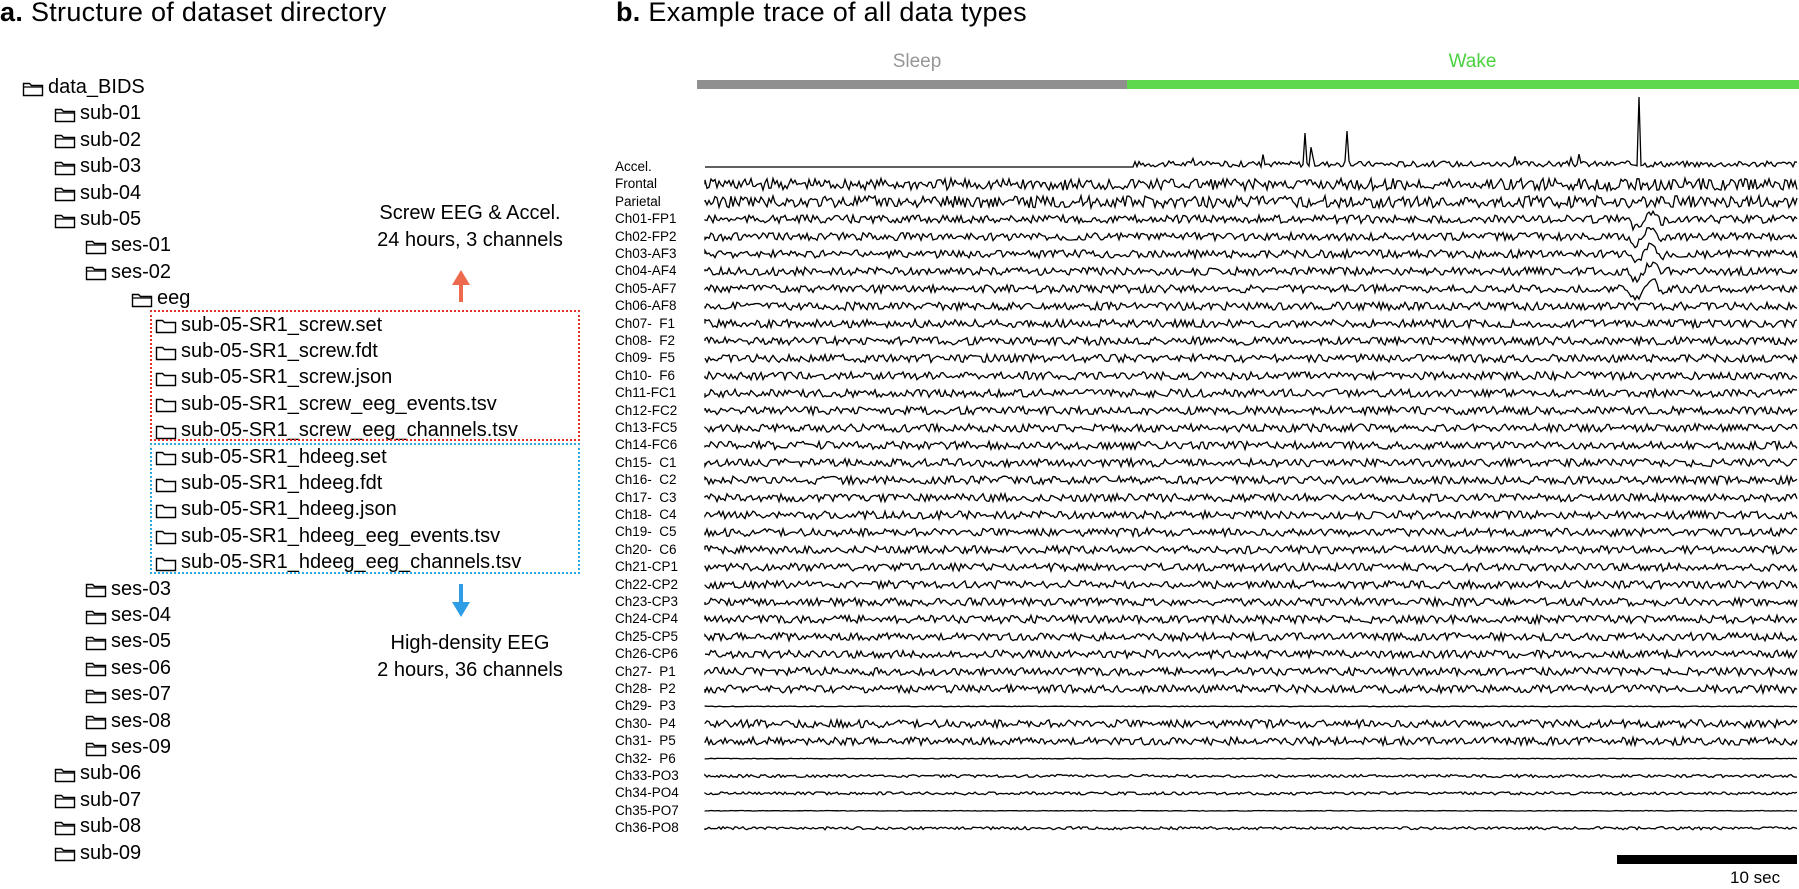 The width and height of the screenshot is (1799, 889). I want to click on channel-label: Ch16- C2, so click(646, 480).